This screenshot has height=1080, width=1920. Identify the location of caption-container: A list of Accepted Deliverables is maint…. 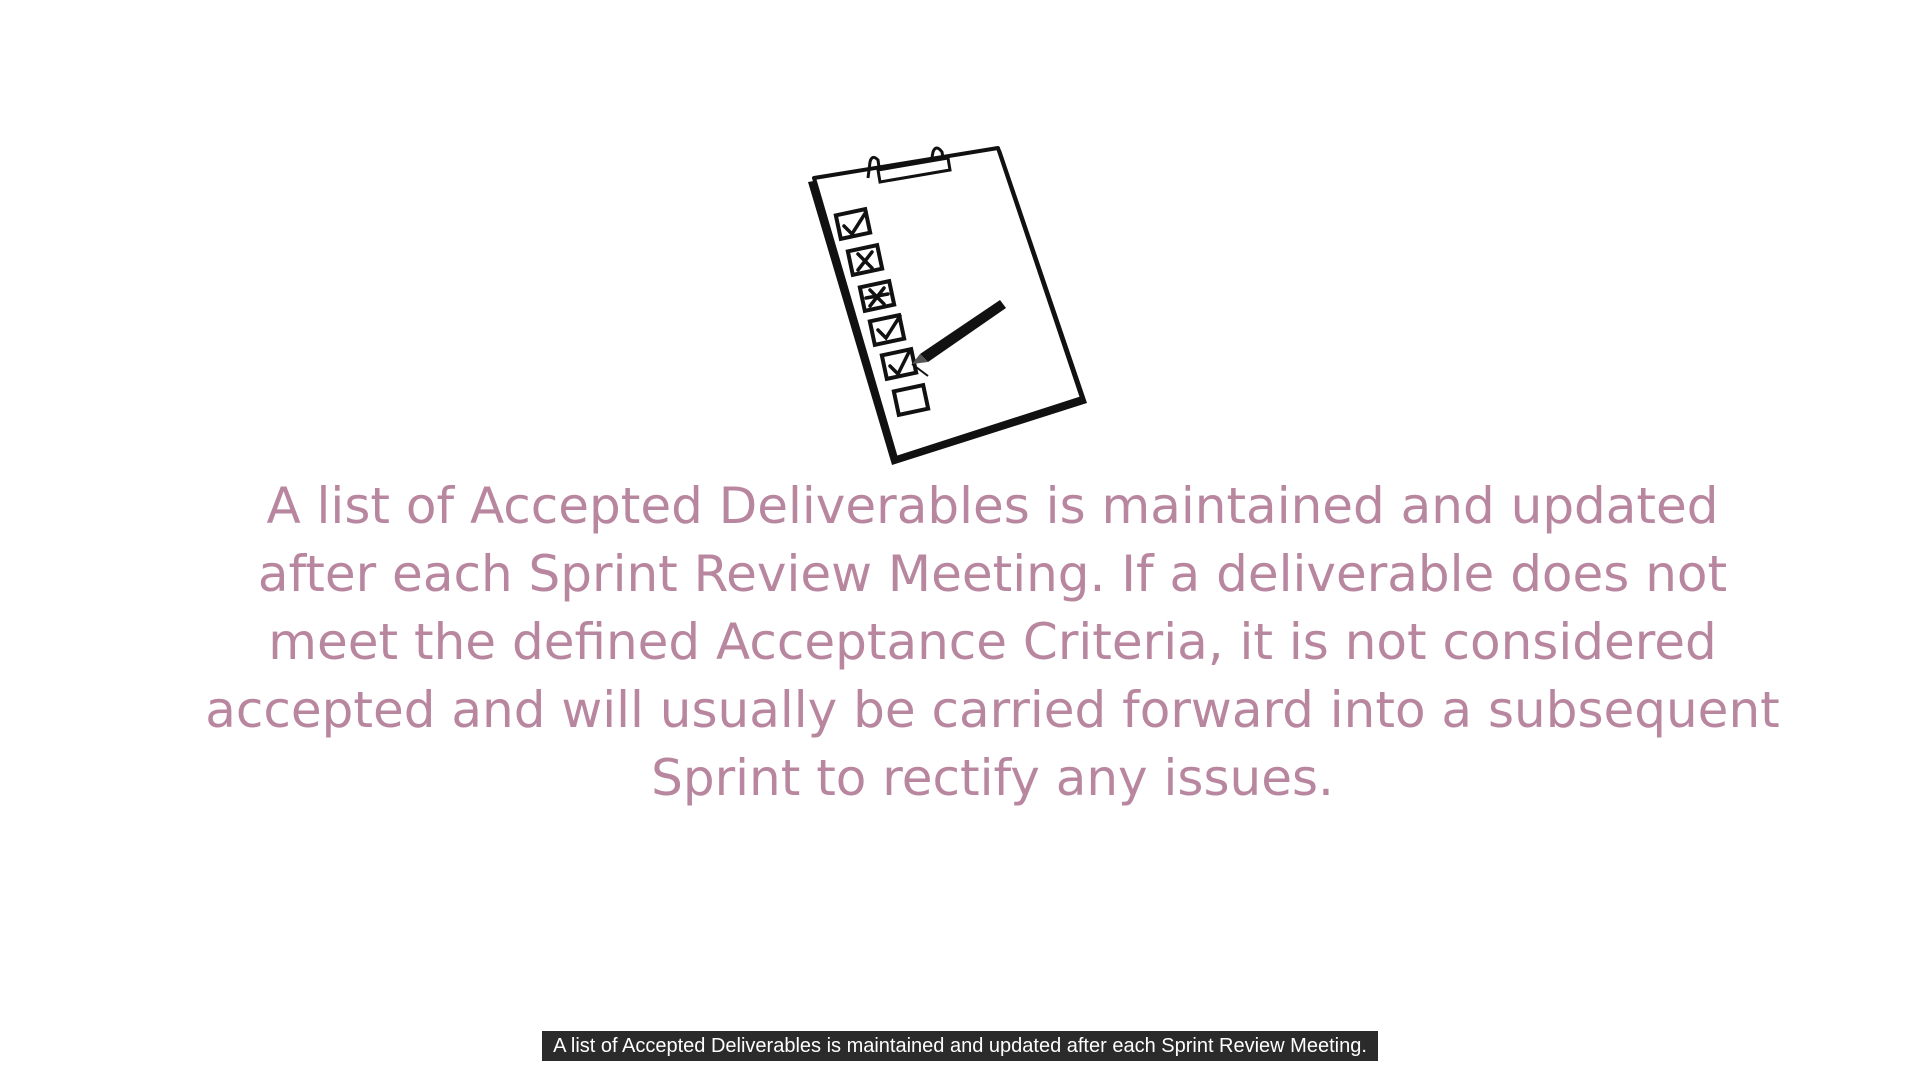
(960, 1046).